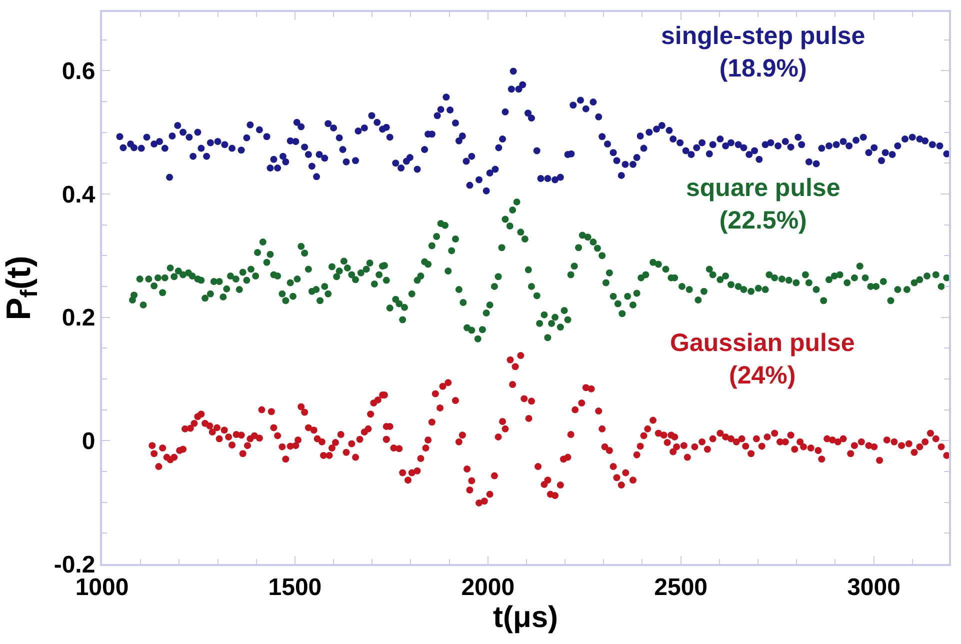 Image resolution: width=961 pixels, height=644 pixels. Describe the element at coordinates (79, 318) in the screenshot. I see `y-tick-label: 0.2` at that location.